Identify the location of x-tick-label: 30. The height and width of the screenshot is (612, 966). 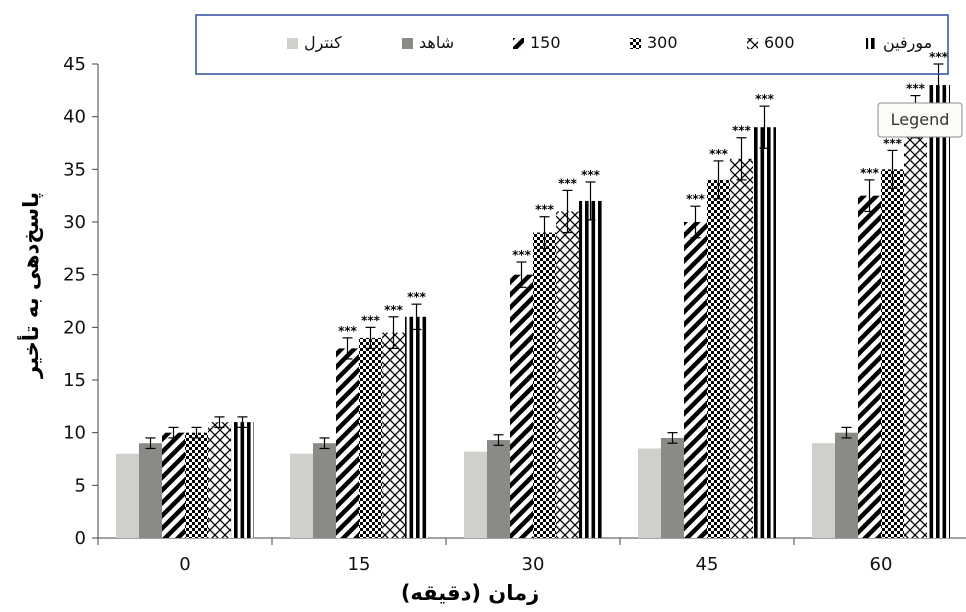
(533, 564).